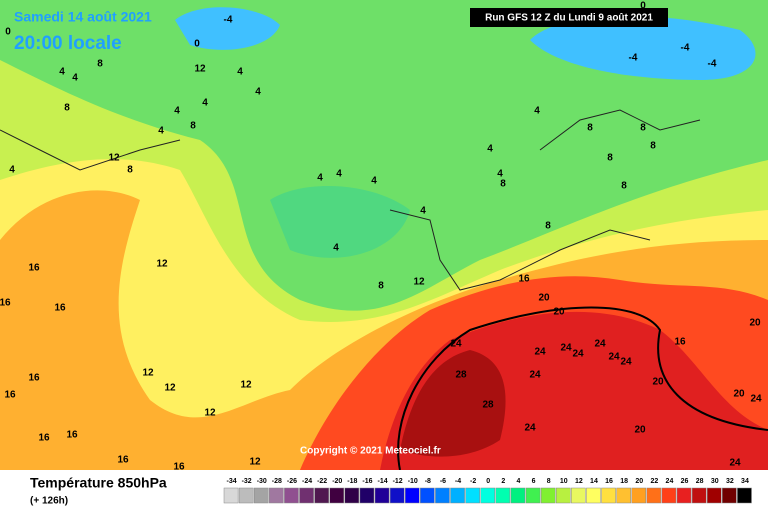 The image size is (768, 517). Describe the element at coordinates (624, 481) in the screenshot. I see `legend-tick: 18` at that location.